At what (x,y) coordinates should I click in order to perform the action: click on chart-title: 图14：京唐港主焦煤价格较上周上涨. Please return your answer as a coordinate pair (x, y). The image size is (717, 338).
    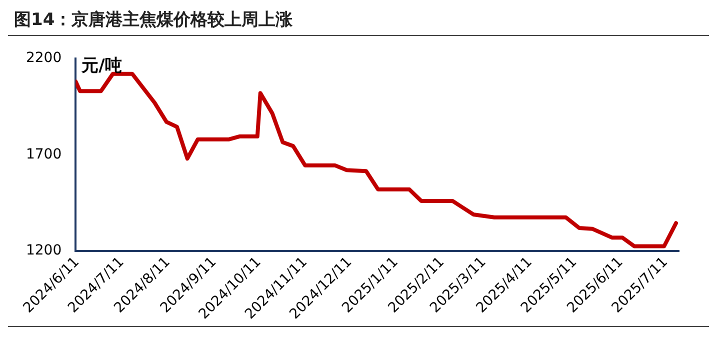
    Looking at the image, I should click on (358, 22).